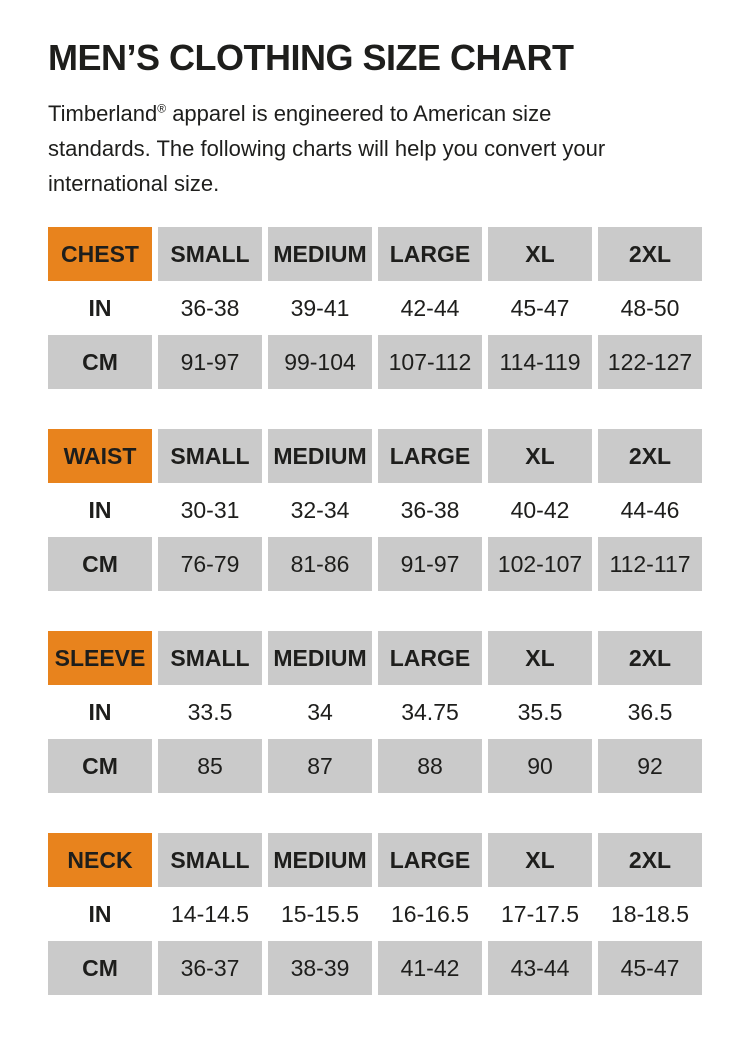 Image resolution: width=750 pixels, height=1043 pixels. I want to click on value-cell: 35.5, so click(540, 712).